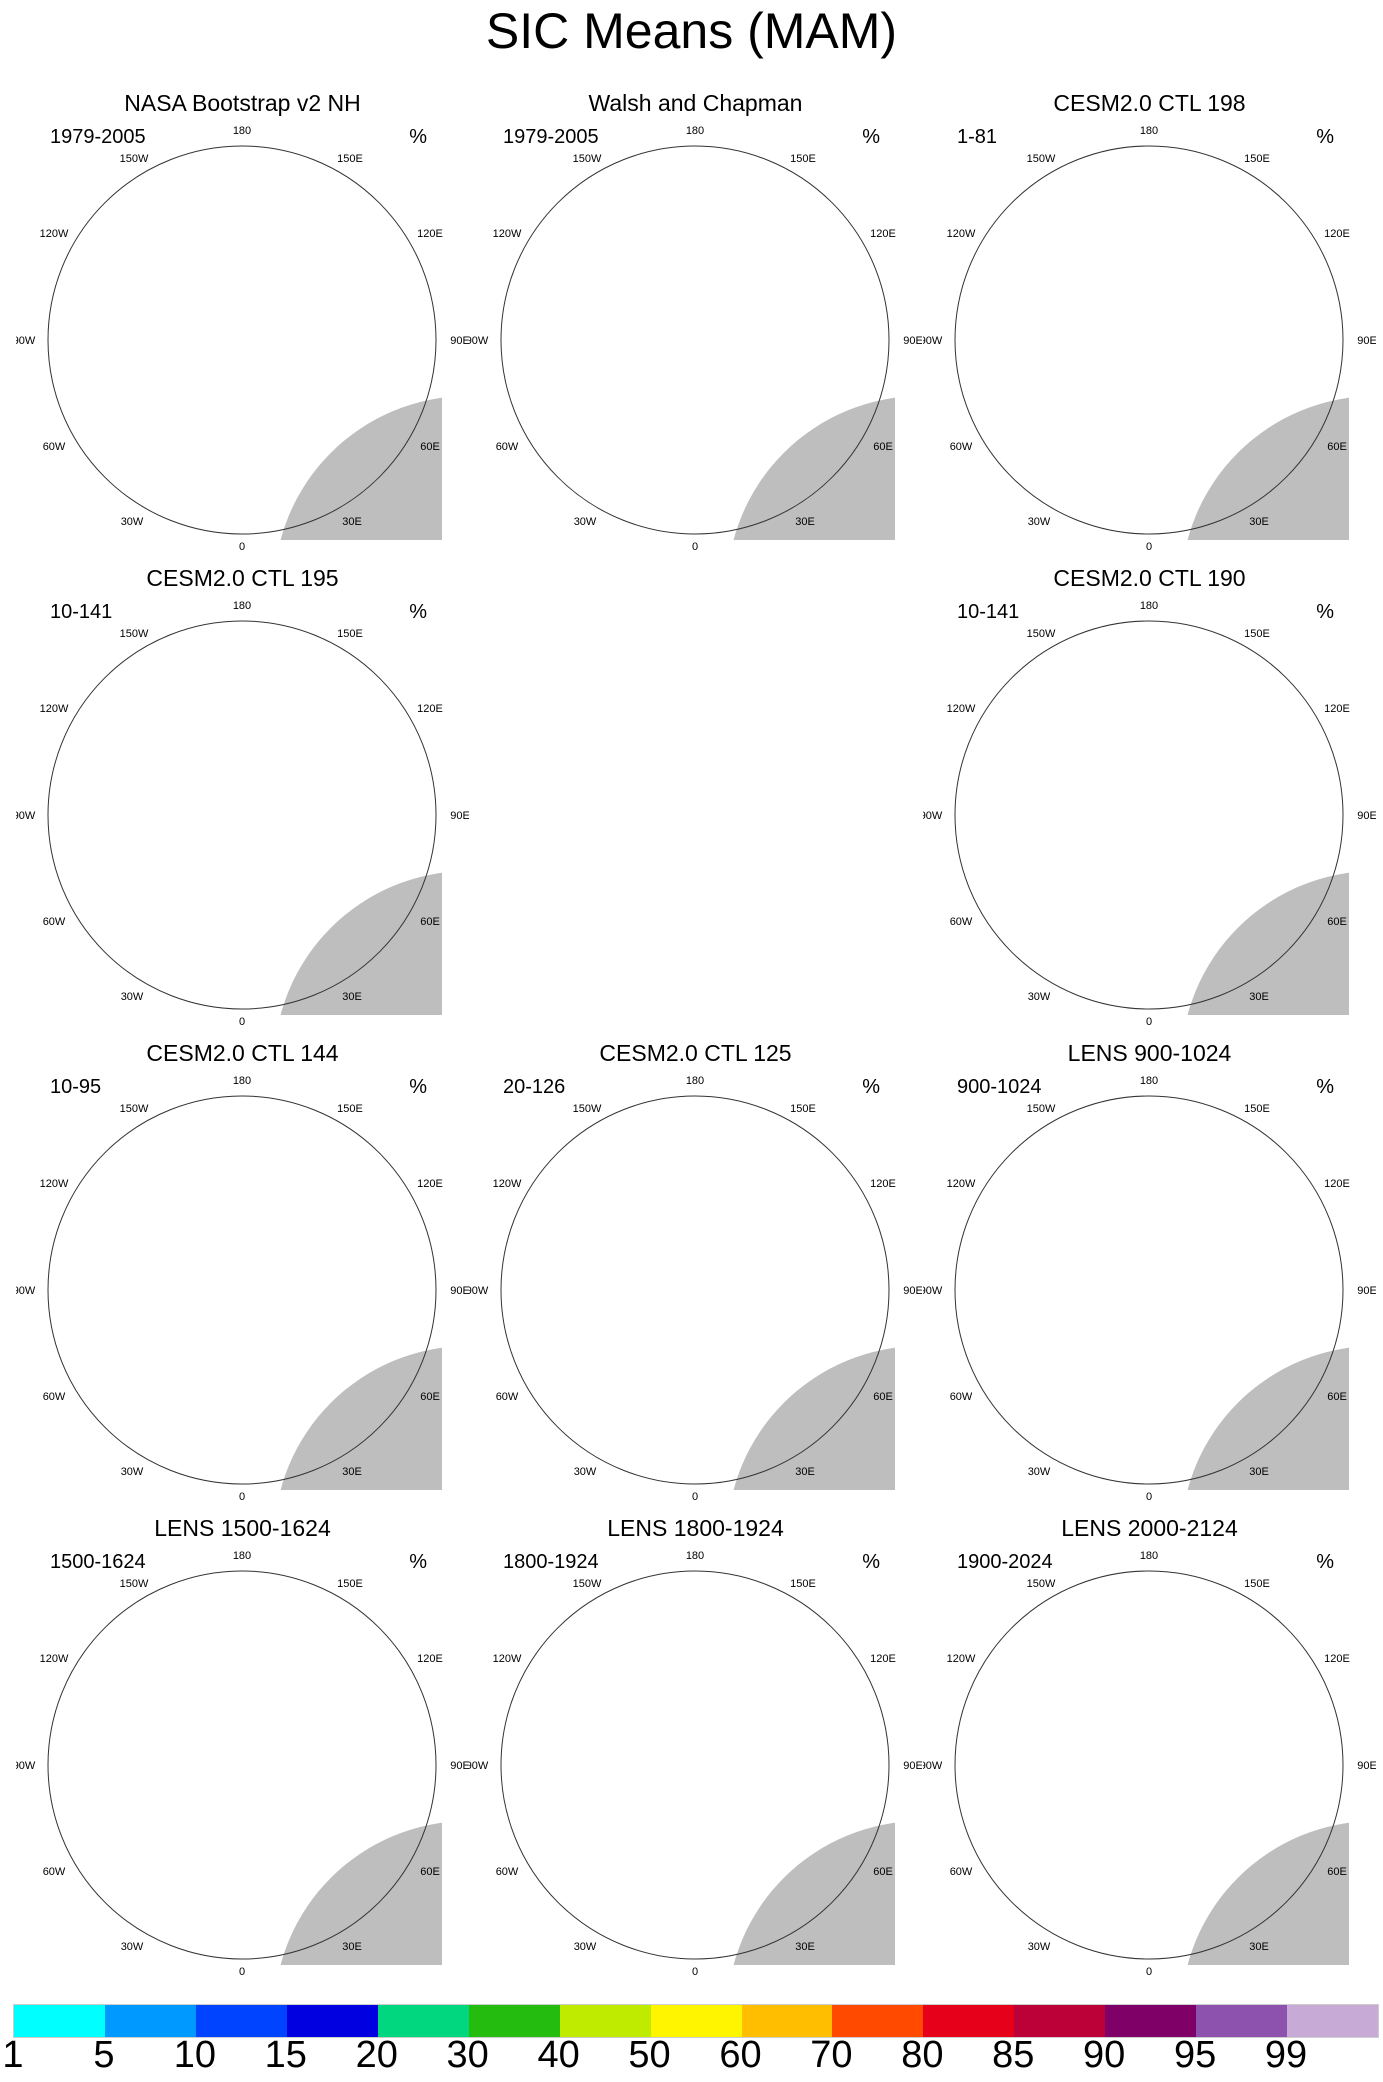 The width and height of the screenshot is (1383, 2082). Describe the element at coordinates (695, 103) in the screenshot. I see `panel-title: Walsh and Chapman` at that location.